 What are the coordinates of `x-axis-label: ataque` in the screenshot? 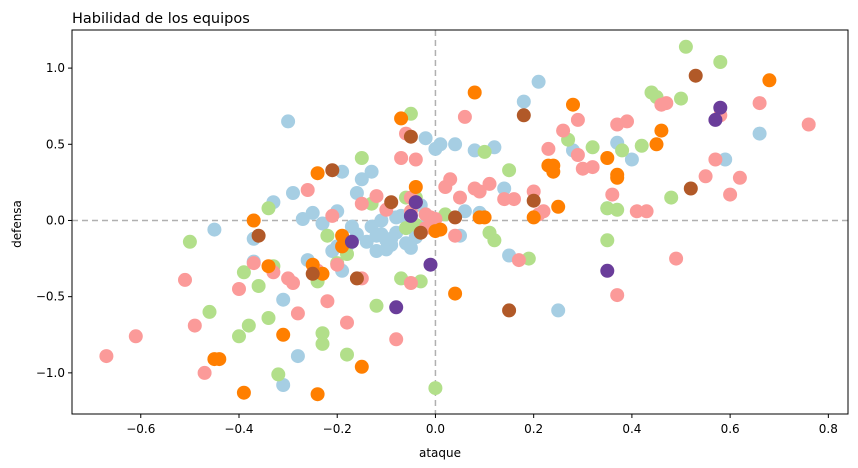 It's located at (440, 453).